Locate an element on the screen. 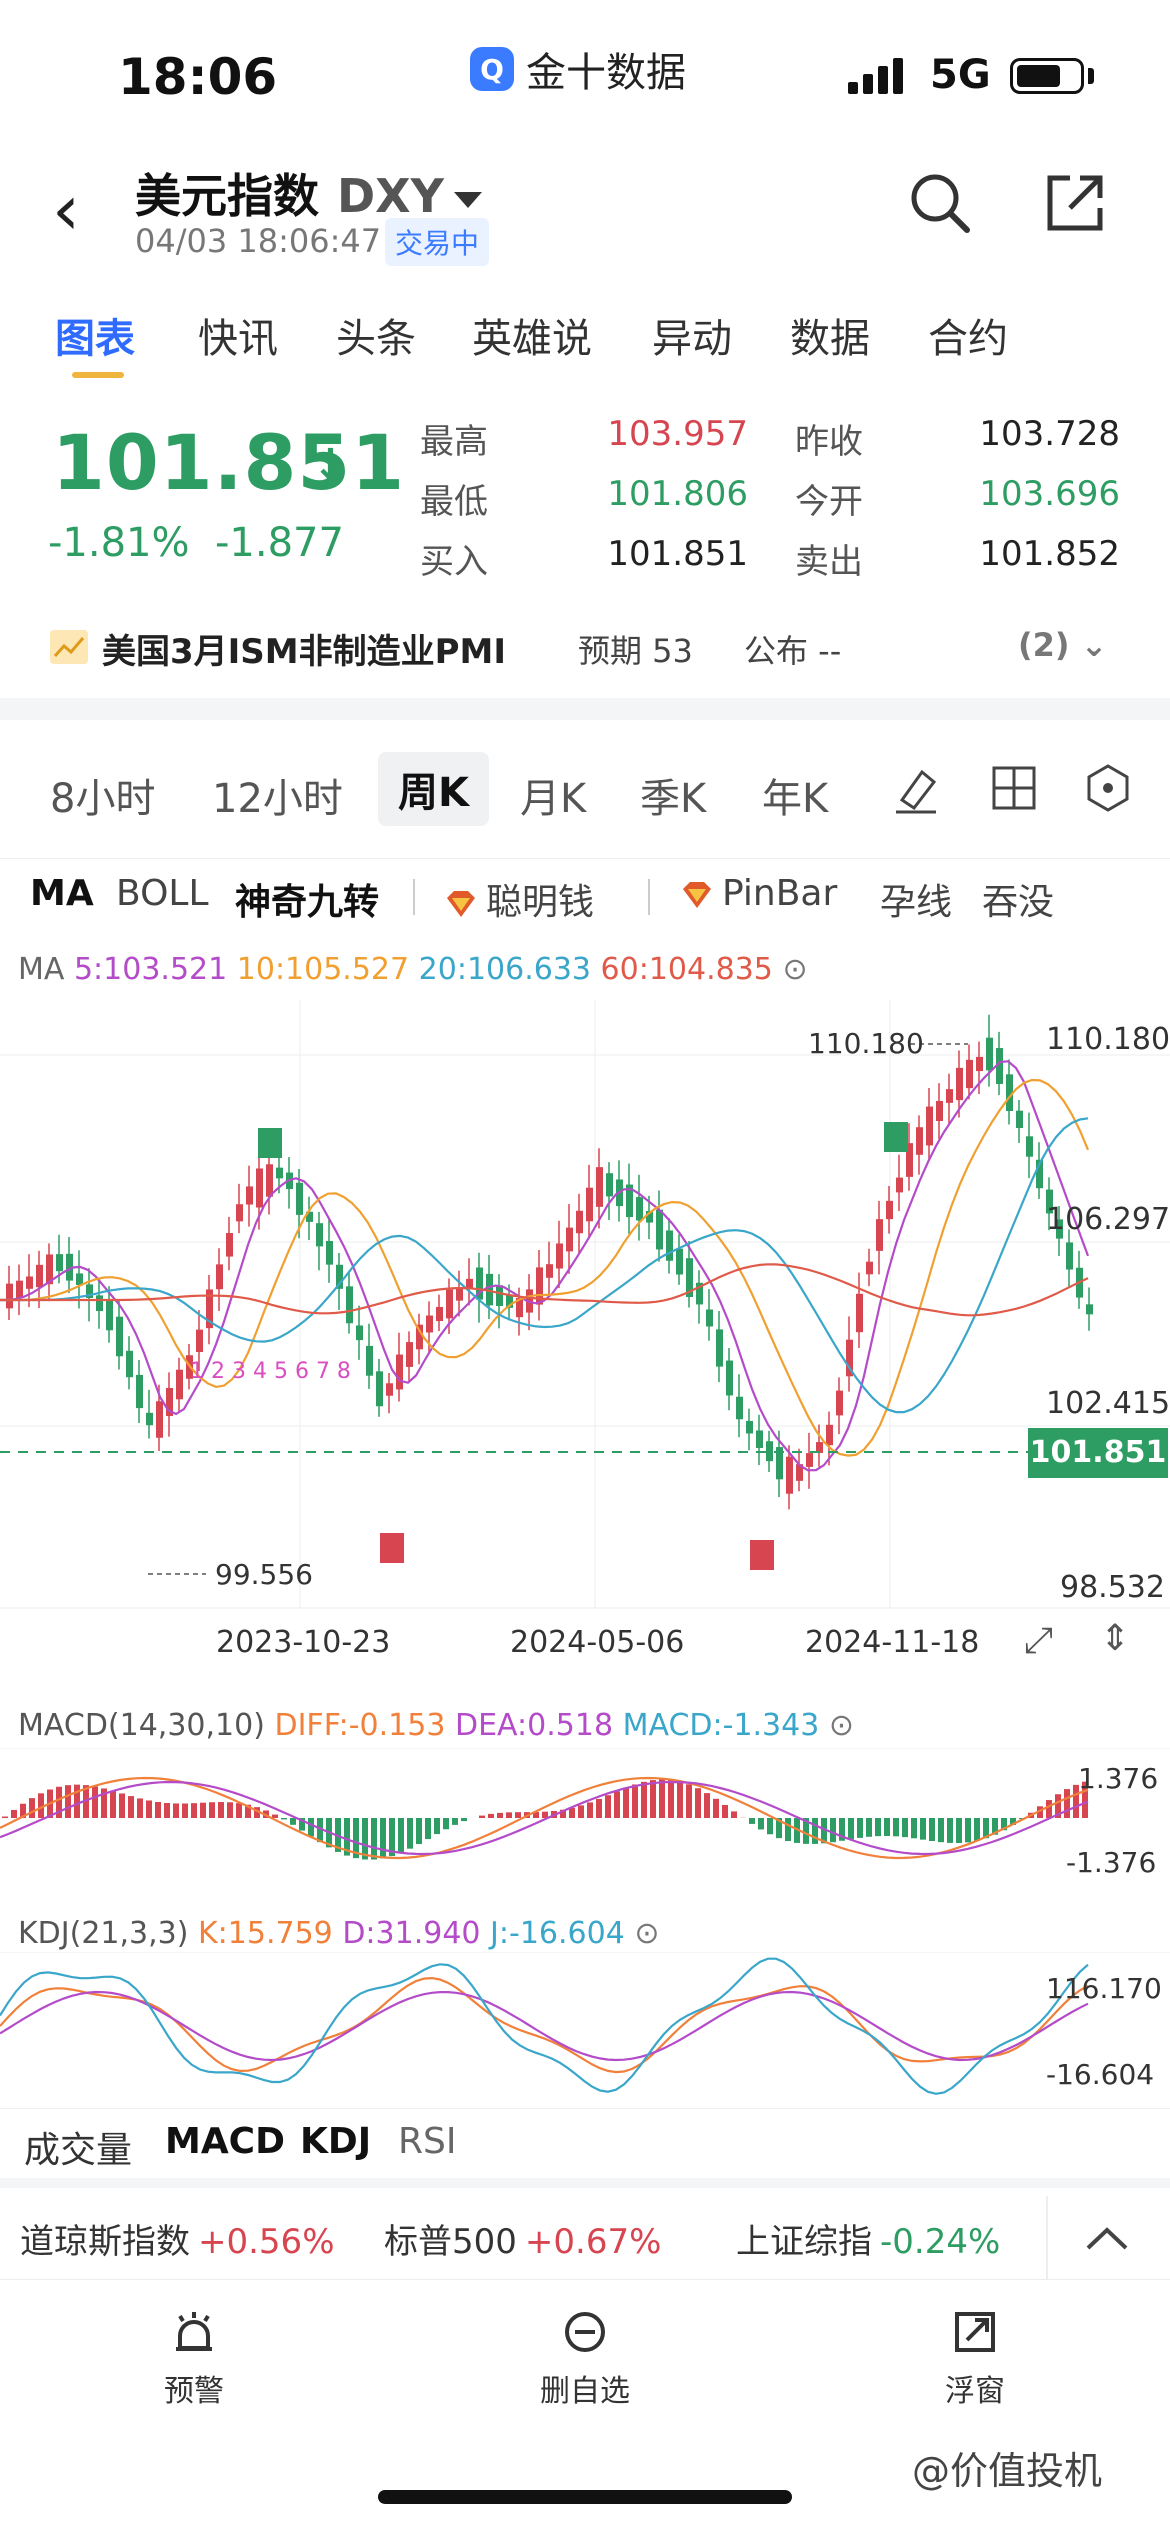 The height and width of the screenshot is (2532, 1170). home-indicator is located at coordinates (585, 2497).